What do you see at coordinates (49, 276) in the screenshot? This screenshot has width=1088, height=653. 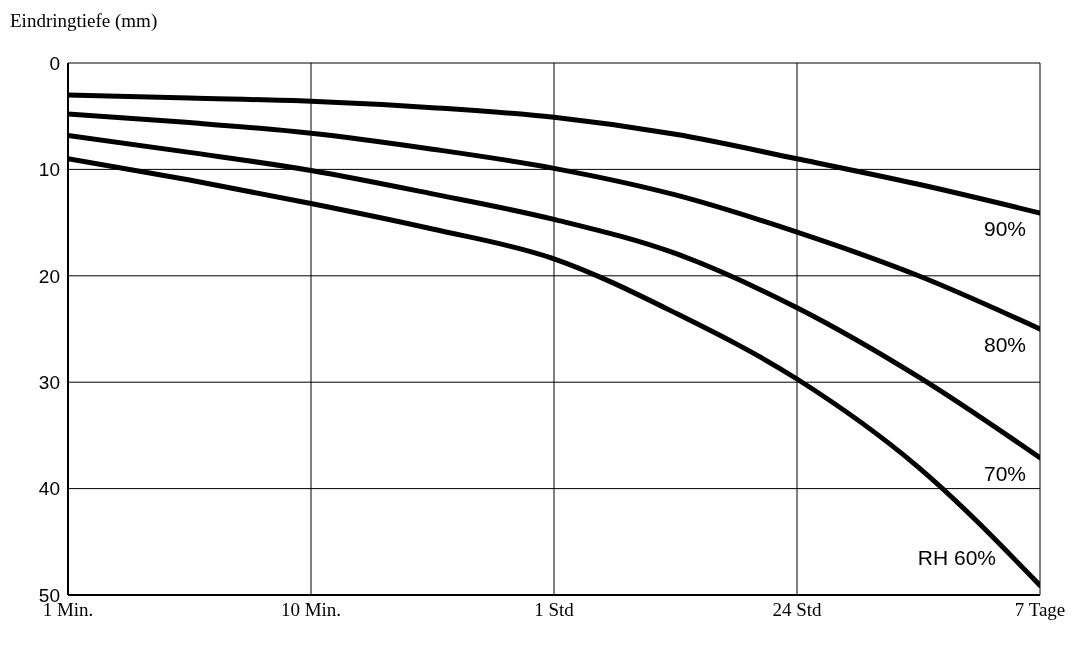 I see `y-tick-label: 20` at bounding box center [49, 276].